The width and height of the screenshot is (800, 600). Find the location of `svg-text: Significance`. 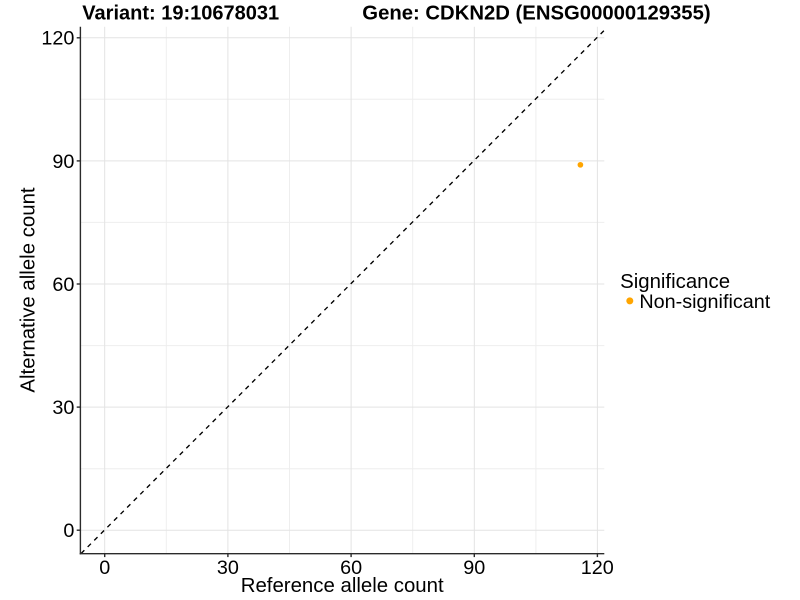

svg-text: Significance is located at coordinates (675, 282).